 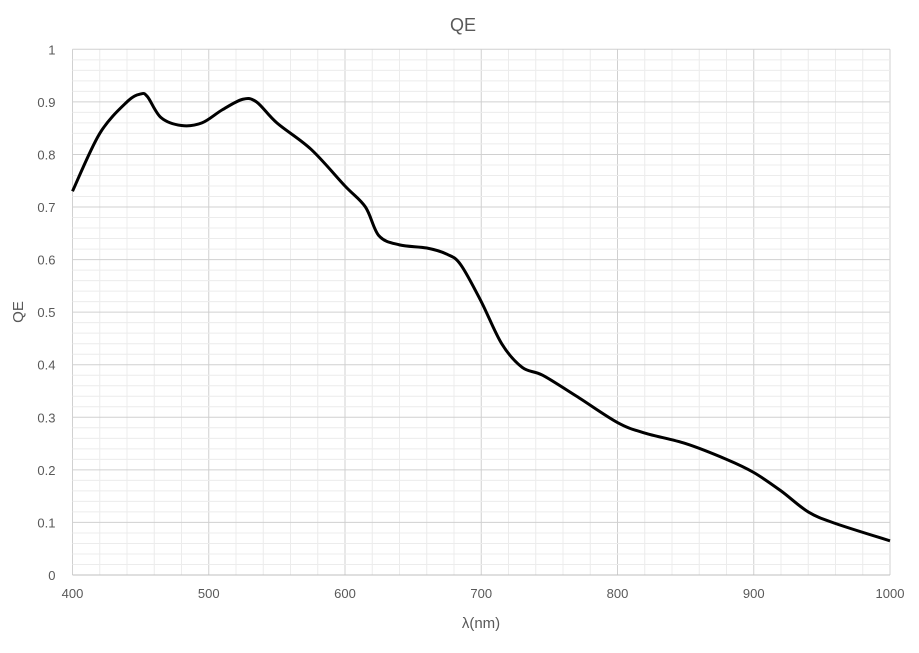 I want to click on x-axis-label: λ(nm), so click(x=481, y=623).